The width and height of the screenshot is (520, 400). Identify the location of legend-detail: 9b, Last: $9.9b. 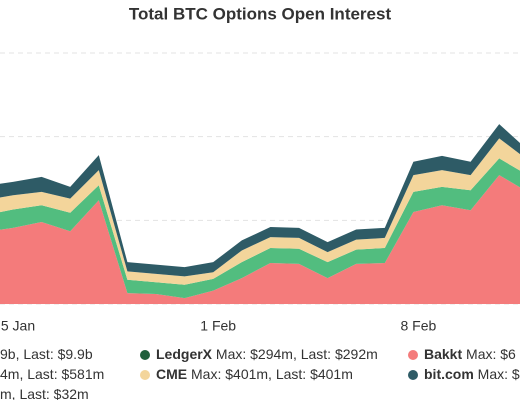
(46, 354).